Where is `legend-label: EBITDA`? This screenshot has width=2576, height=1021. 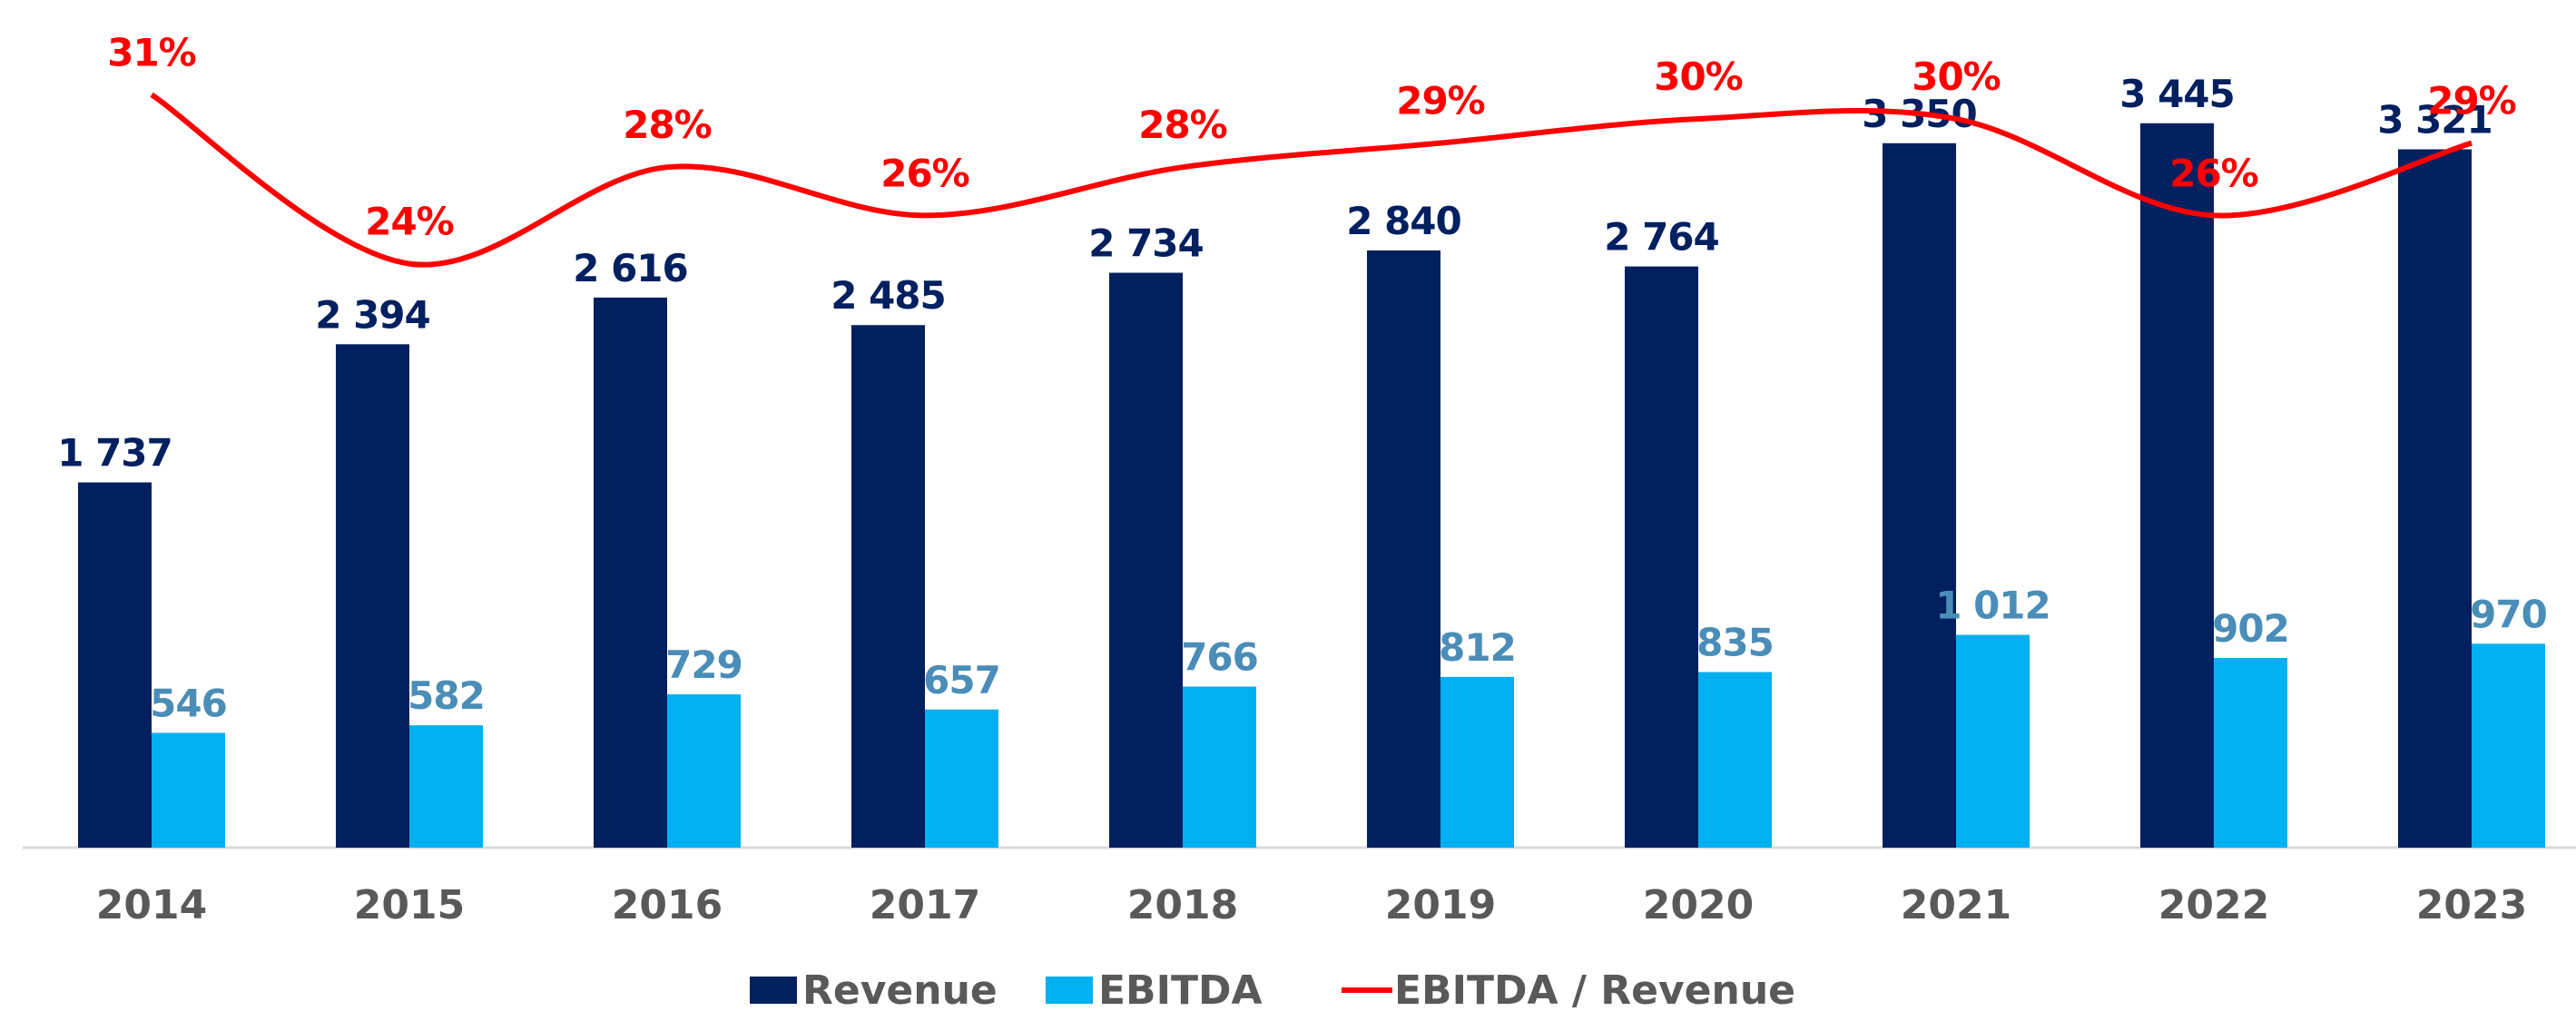
legend-label: EBITDA is located at coordinates (1180, 990).